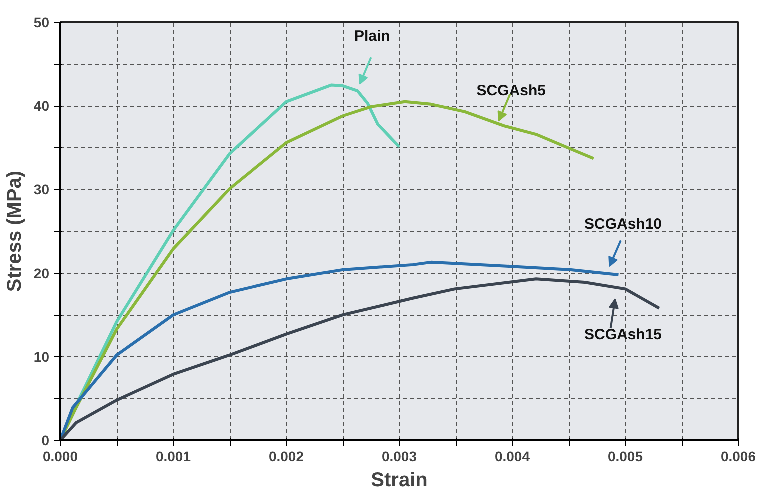  What do you see at coordinates (512, 456) in the screenshot?
I see `x-tick-label: 0.004` at bounding box center [512, 456].